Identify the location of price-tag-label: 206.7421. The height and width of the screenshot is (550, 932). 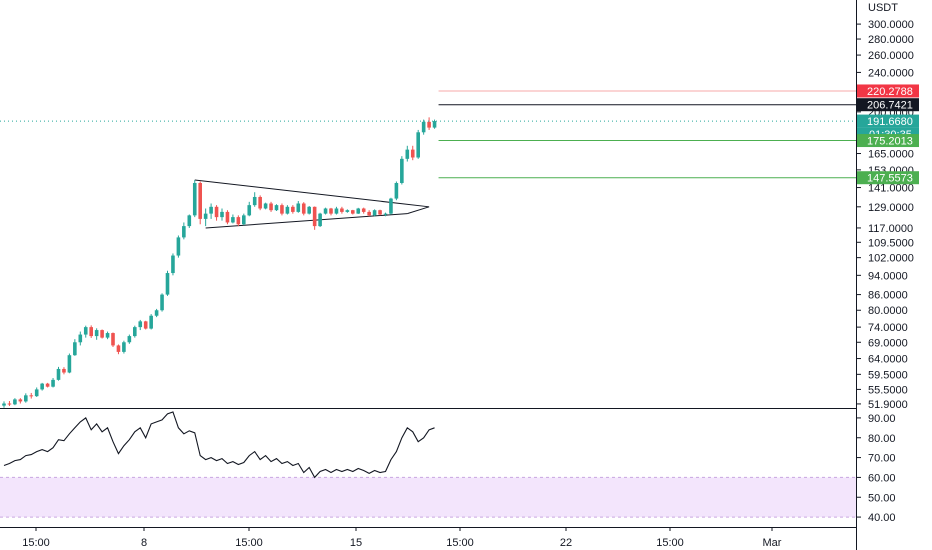
(890, 106).